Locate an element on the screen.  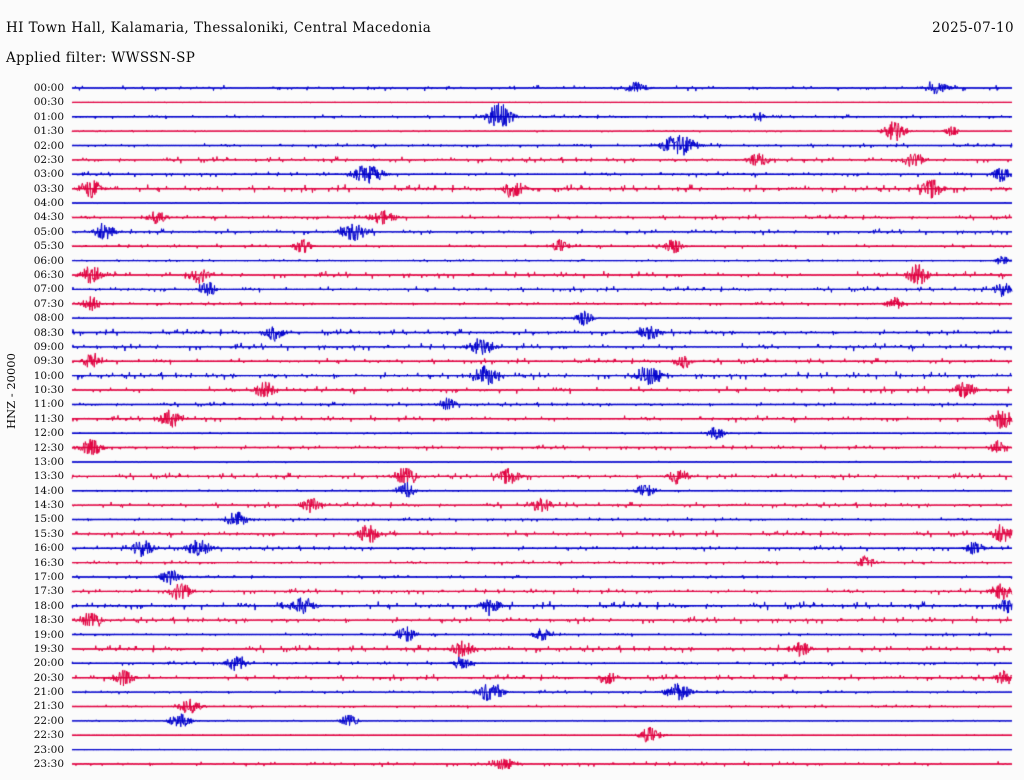
time-tick-0730: 07:30 is located at coordinates (48, 303).